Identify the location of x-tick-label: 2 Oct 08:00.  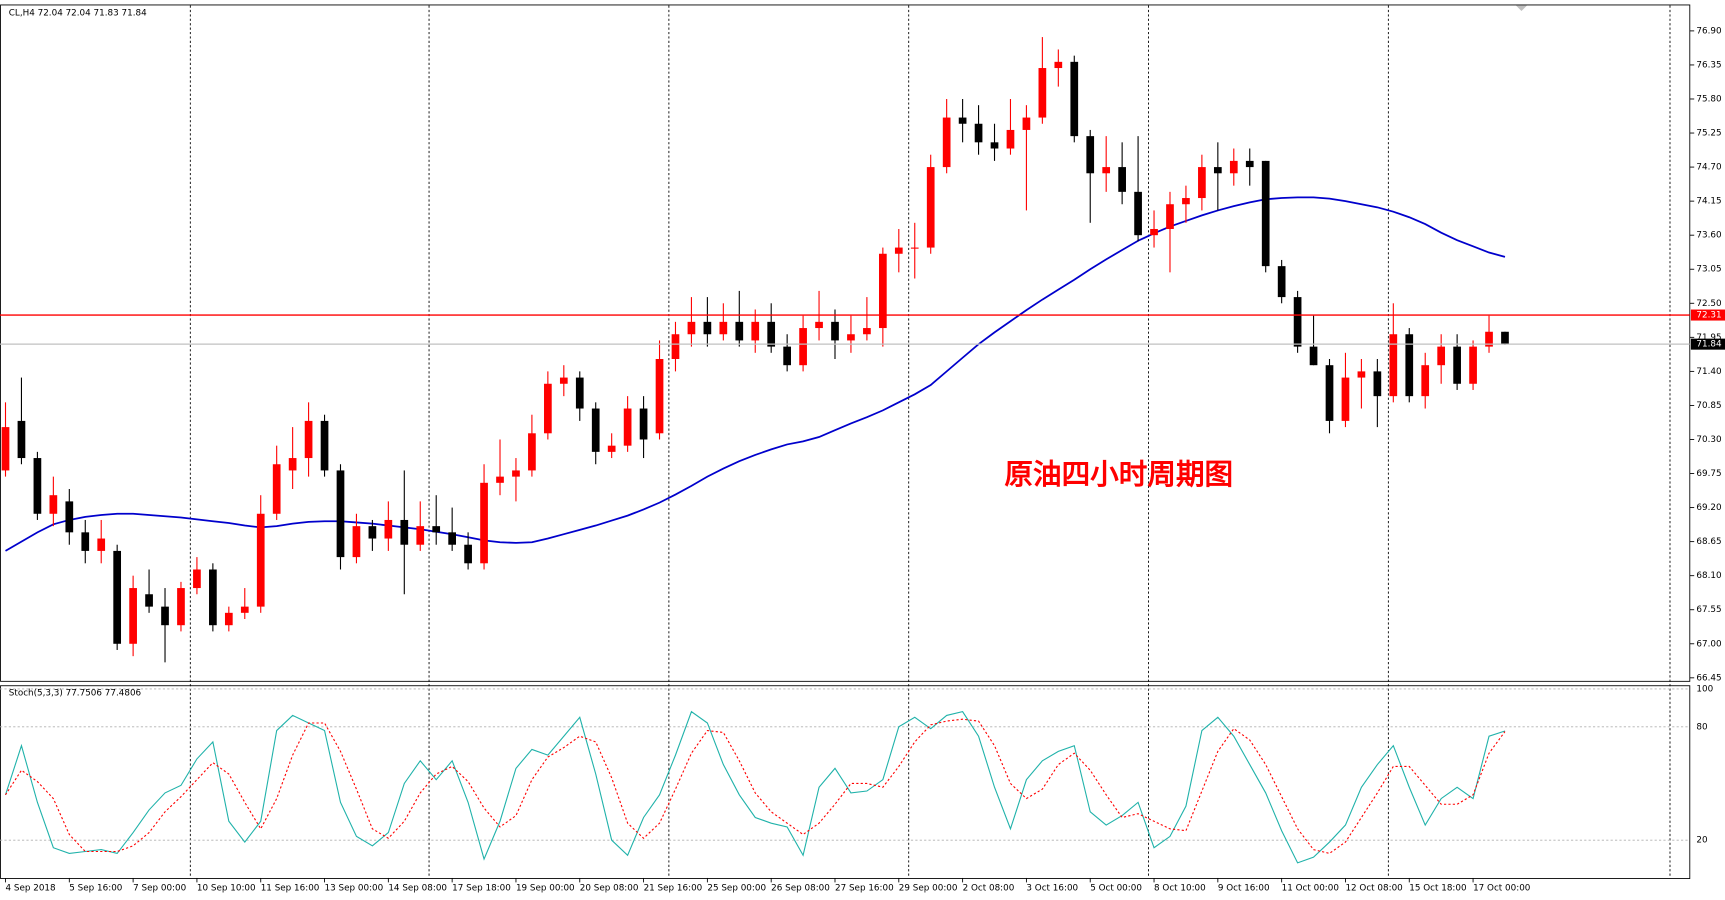
(989, 888).